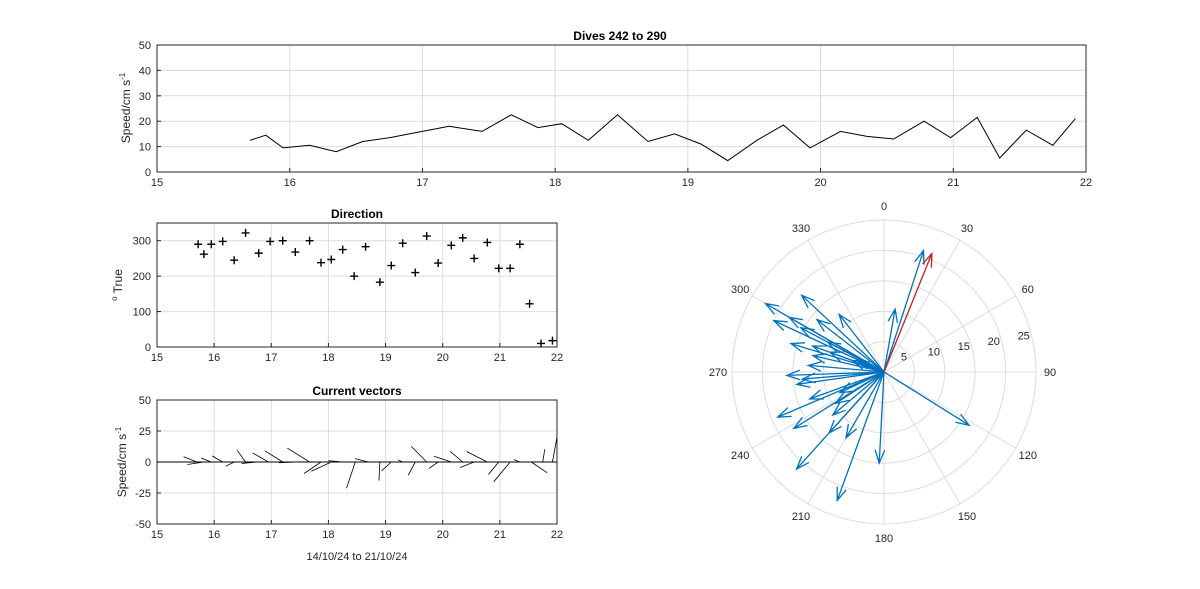  Describe the element at coordinates (557, 535) in the screenshot. I see `vectors-xtick-label: 22` at that location.